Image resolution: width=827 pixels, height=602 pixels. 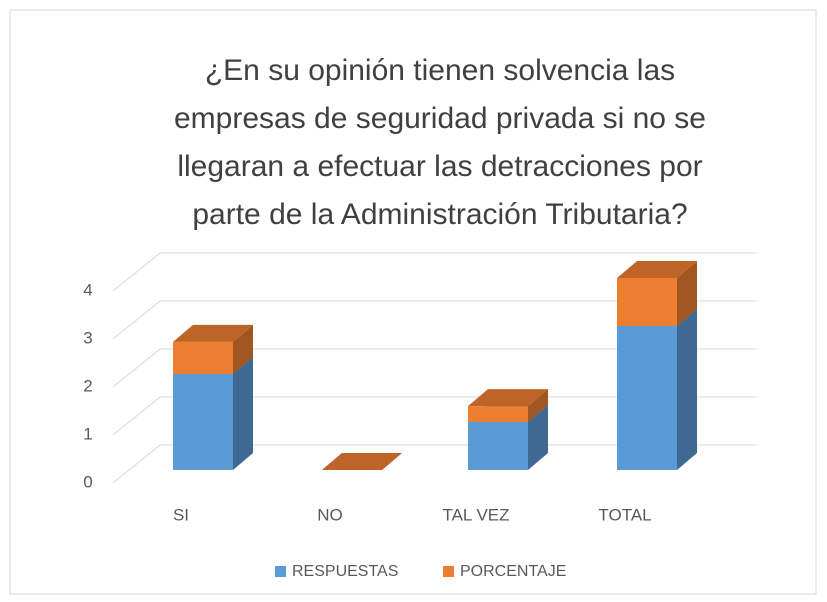 I want to click on y-tick-label: 2, so click(x=87, y=385).